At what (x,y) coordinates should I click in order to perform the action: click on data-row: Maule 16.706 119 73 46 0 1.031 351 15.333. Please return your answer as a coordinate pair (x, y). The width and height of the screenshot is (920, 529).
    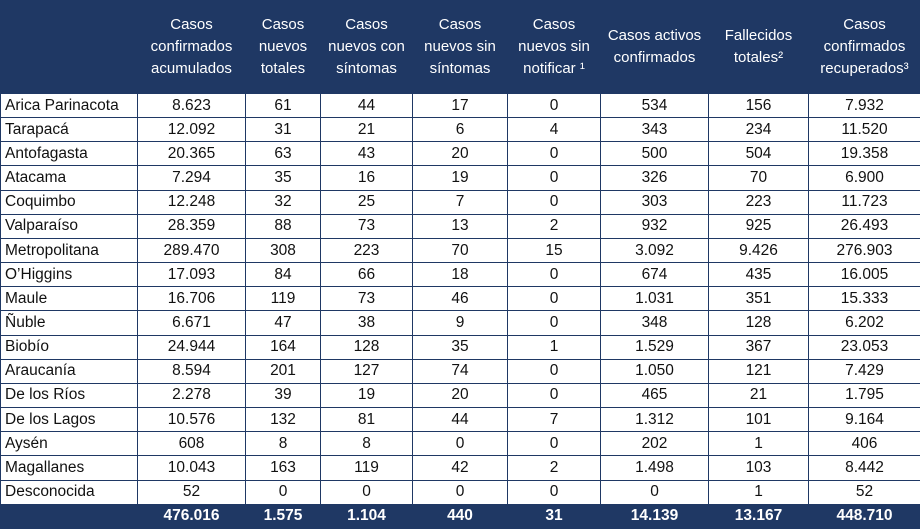
    Looking at the image, I should click on (460, 299).